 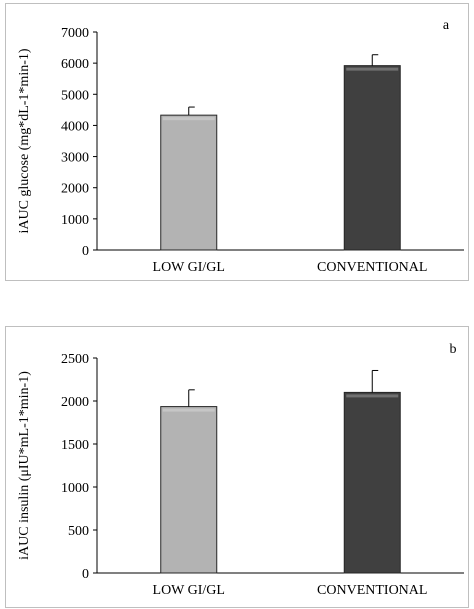 What do you see at coordinates (75, 95) in the screenshot?
I see `y-tick-label: 5000` at bounding box center [75, 95].